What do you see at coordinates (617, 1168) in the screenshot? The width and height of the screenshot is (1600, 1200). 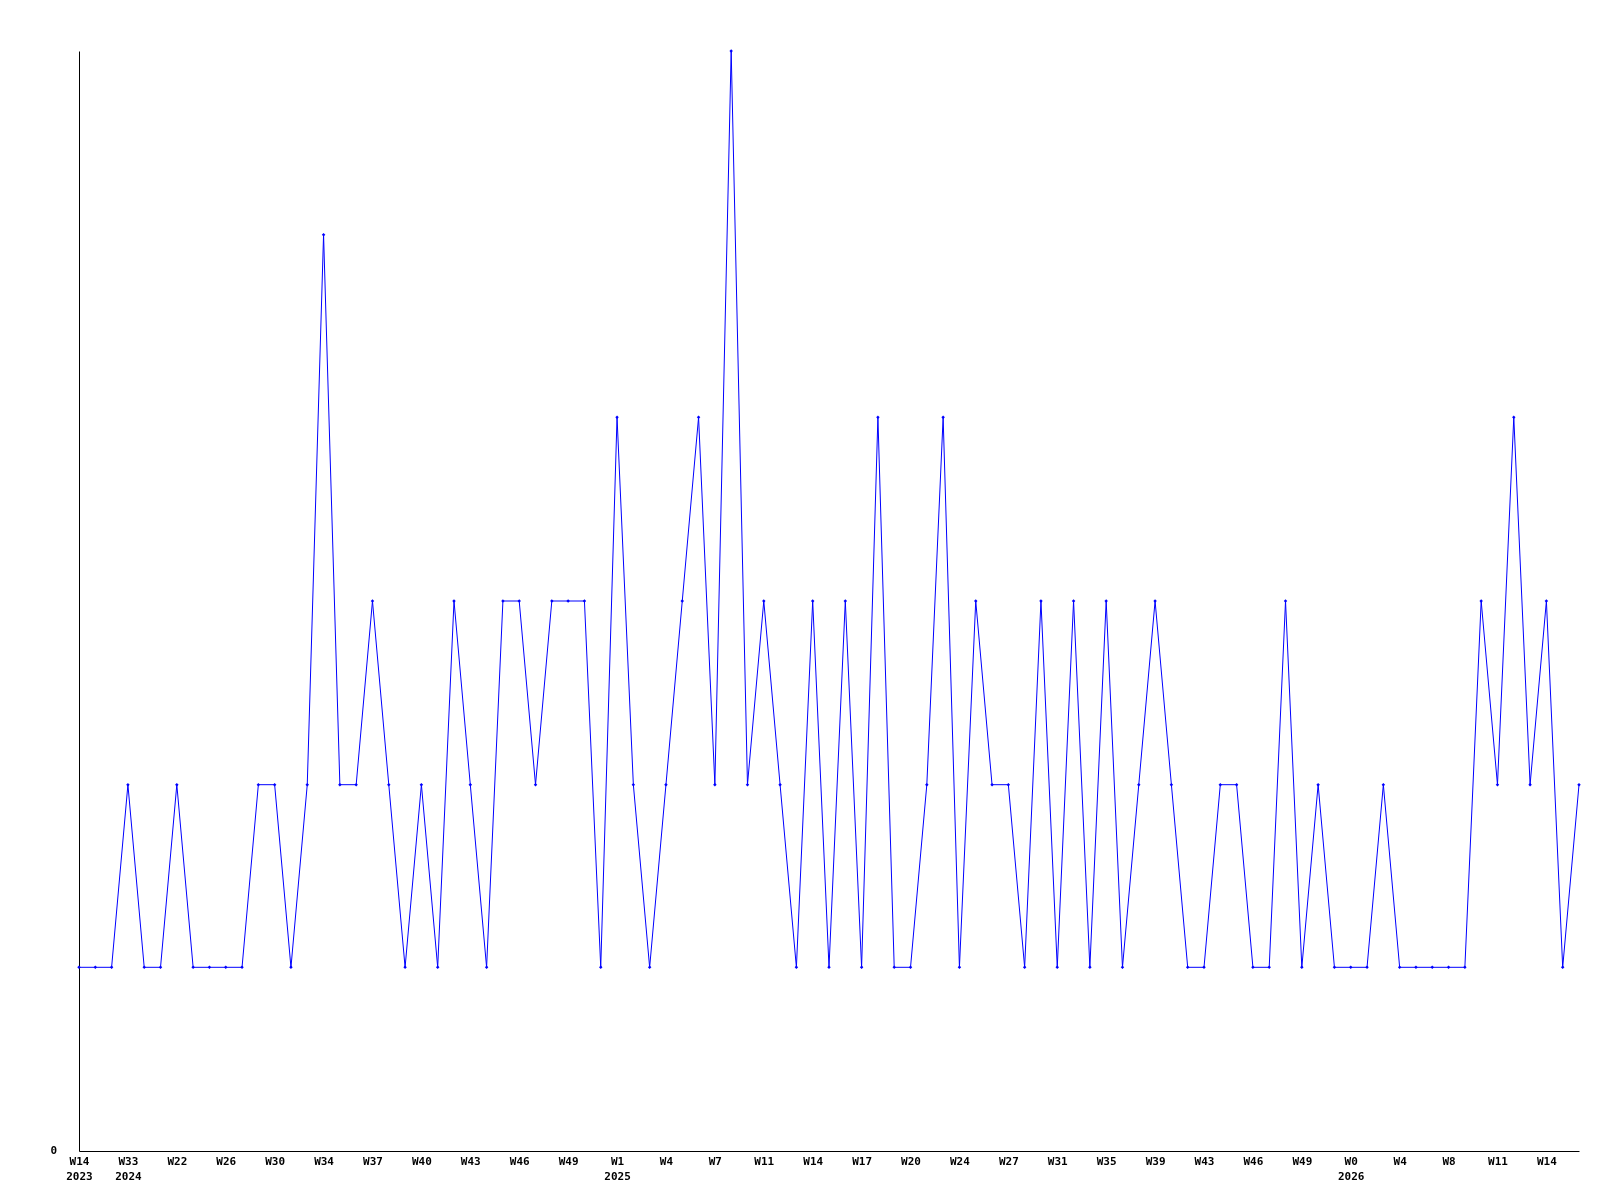 I see `x-tick-label: W1 2025` at bounding box center [617, 1168].